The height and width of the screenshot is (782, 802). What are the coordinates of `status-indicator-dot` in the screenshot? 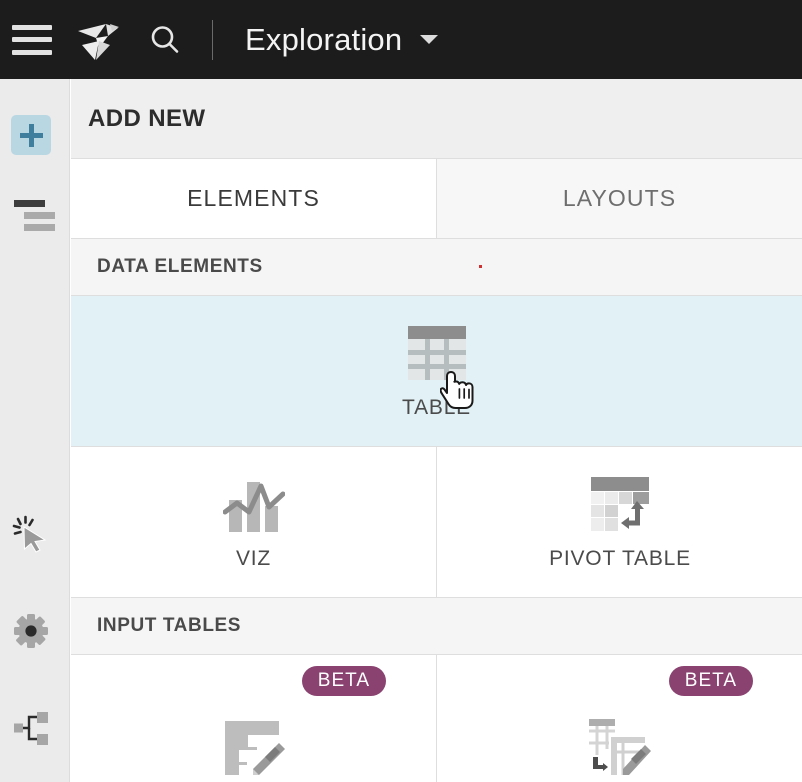 It's located at (480, 266).